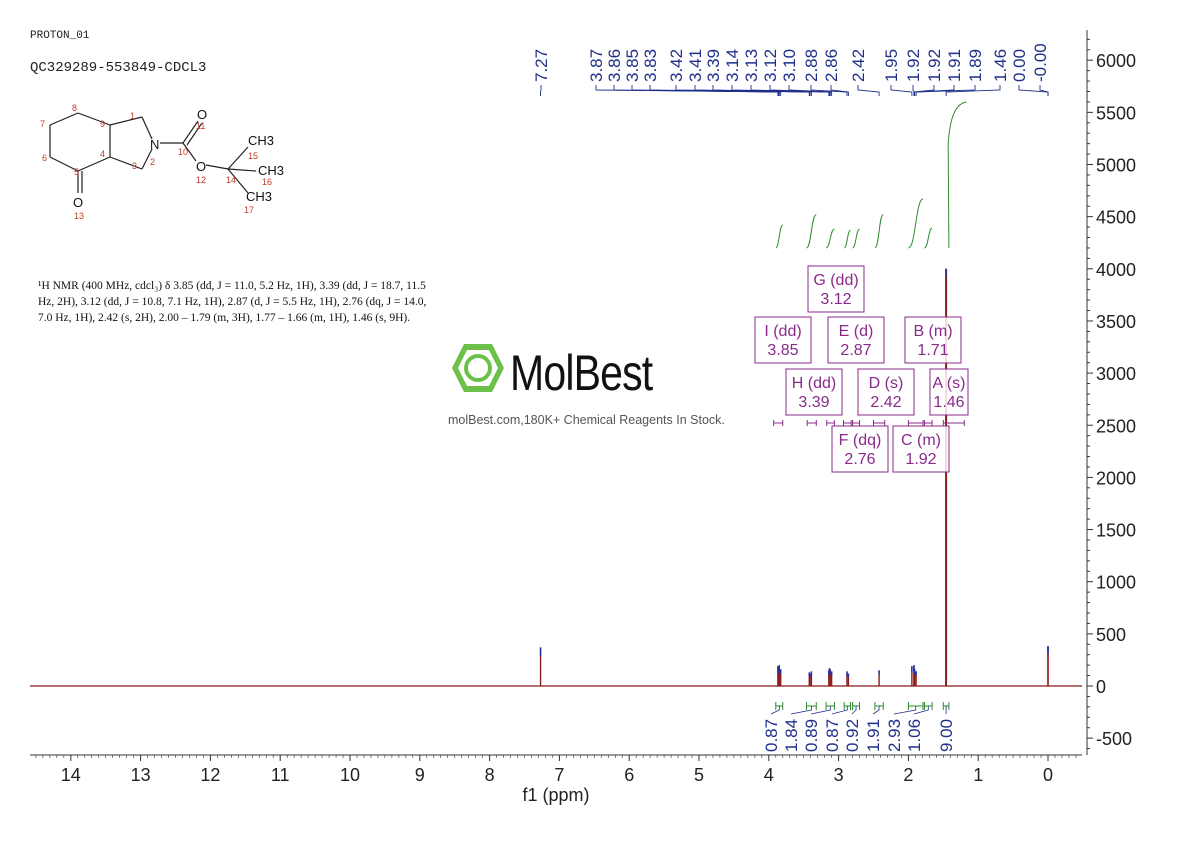  Describe the element at coordinates (1116, 426) in the screenshot. I see `y-tick-label: 2500` at that location.